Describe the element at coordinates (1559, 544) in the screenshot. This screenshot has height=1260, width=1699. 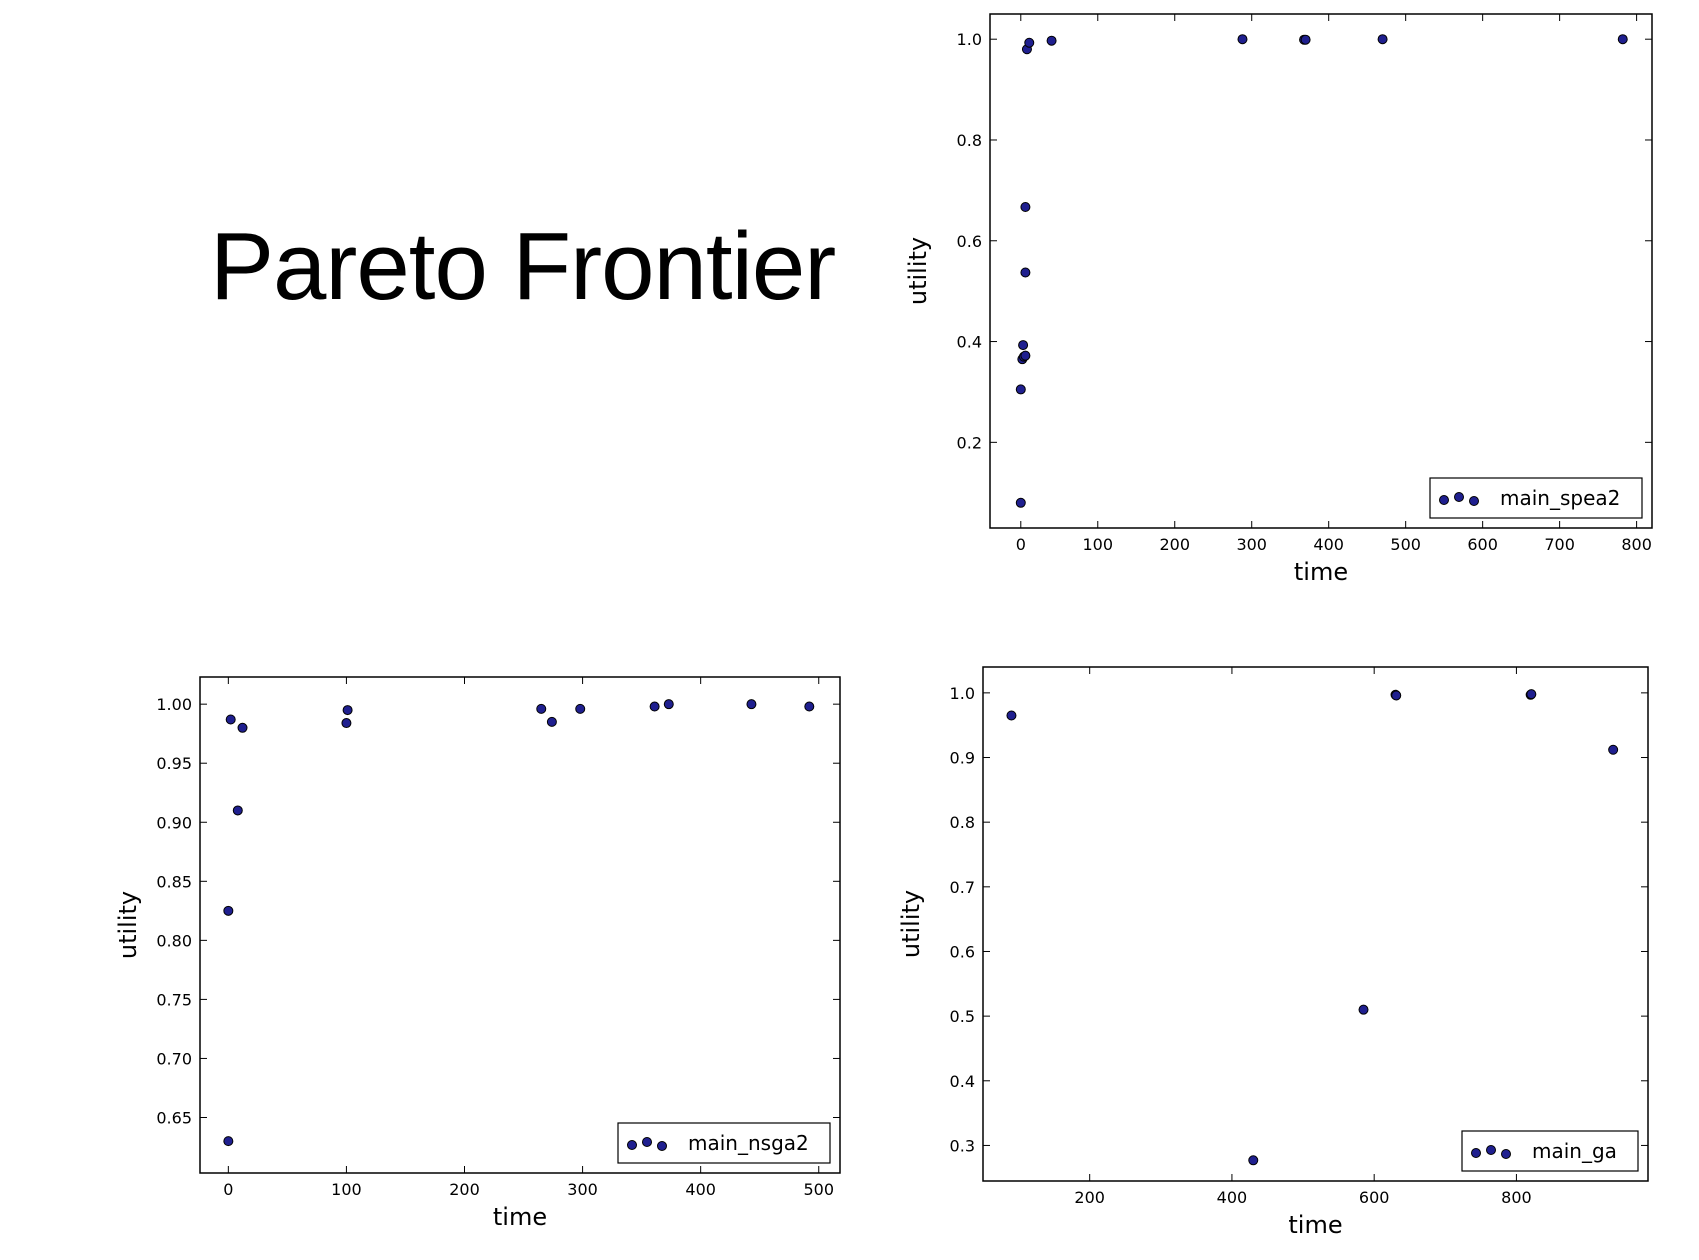
I see `x-tick-label: 700` at that location.